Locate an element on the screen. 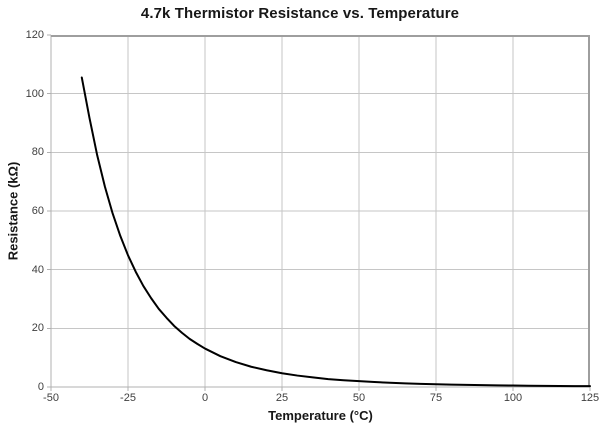  y-tick-label: 40 is located at coordinates (37, 269).